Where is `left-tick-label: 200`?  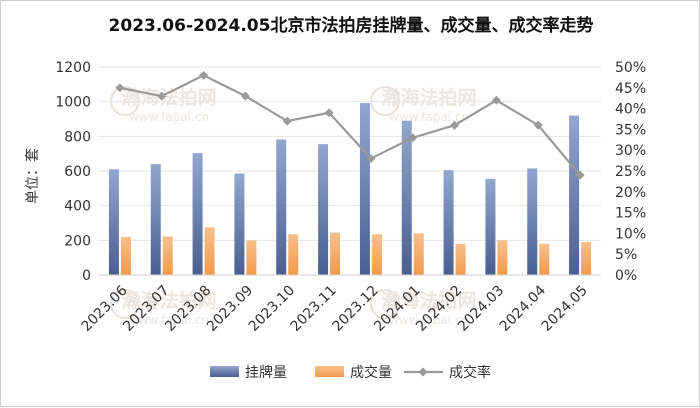
left-tick-label: 200 is located at coordinates (77, 241).